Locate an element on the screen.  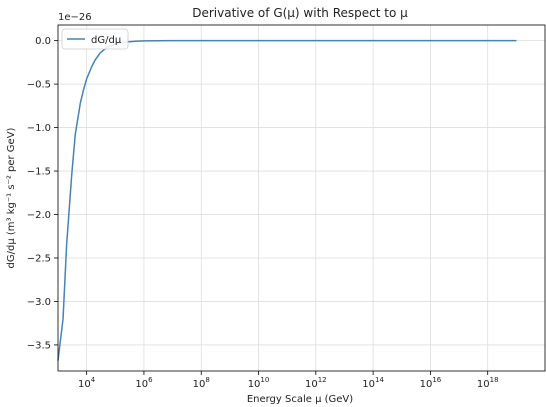
y-axis-label: dG/dμ (m³ kg⁻¹ s⁻² per GeV) is located at coordinates (11, 197).